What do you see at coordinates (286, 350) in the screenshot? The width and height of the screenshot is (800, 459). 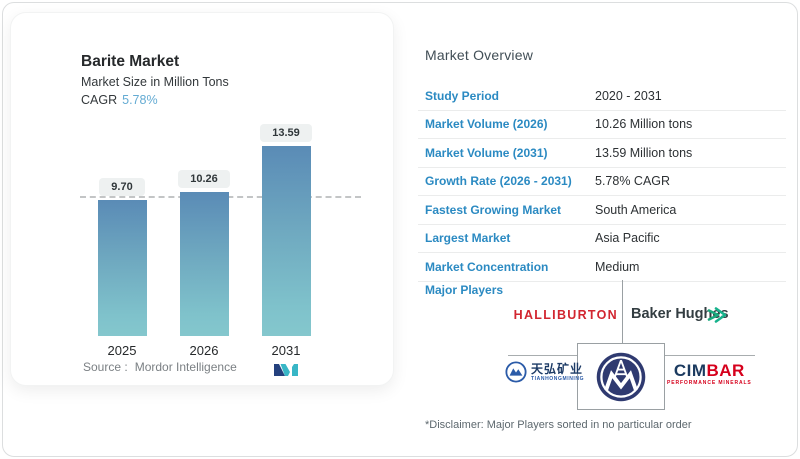 I see `x-tick-2031: 2031` at bounding box center [286, 350].